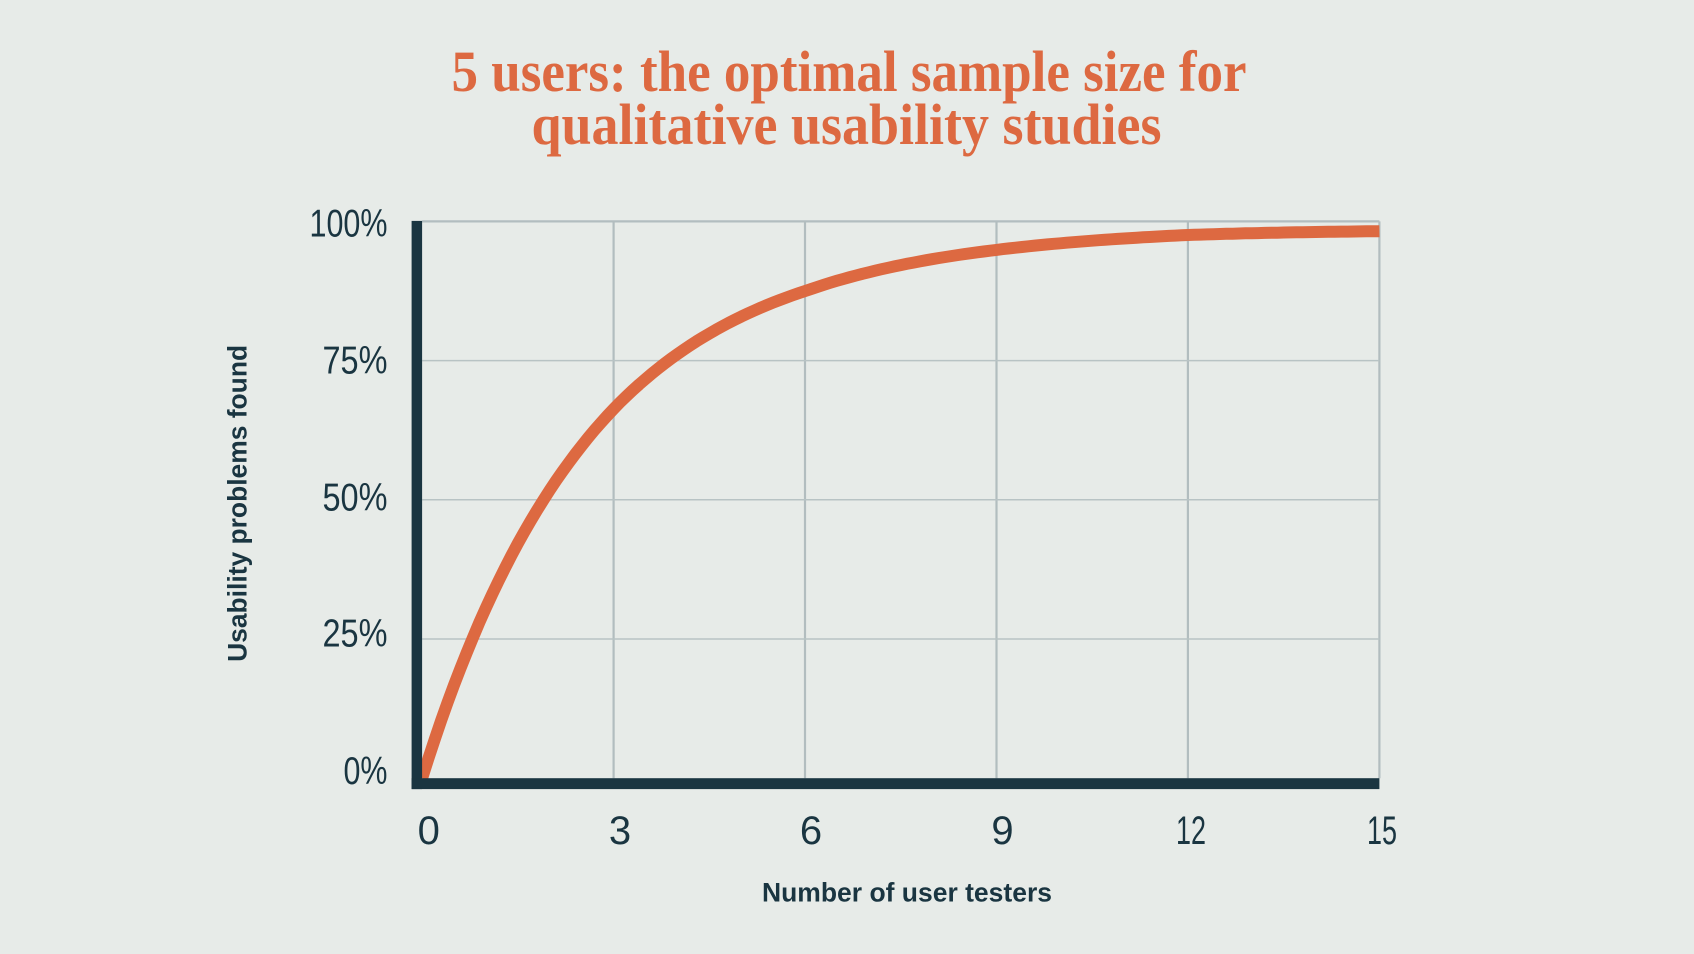 The width and height of the screenshot is (1694, 954). I want to click on svg-text: 15, so click(1382, 831).